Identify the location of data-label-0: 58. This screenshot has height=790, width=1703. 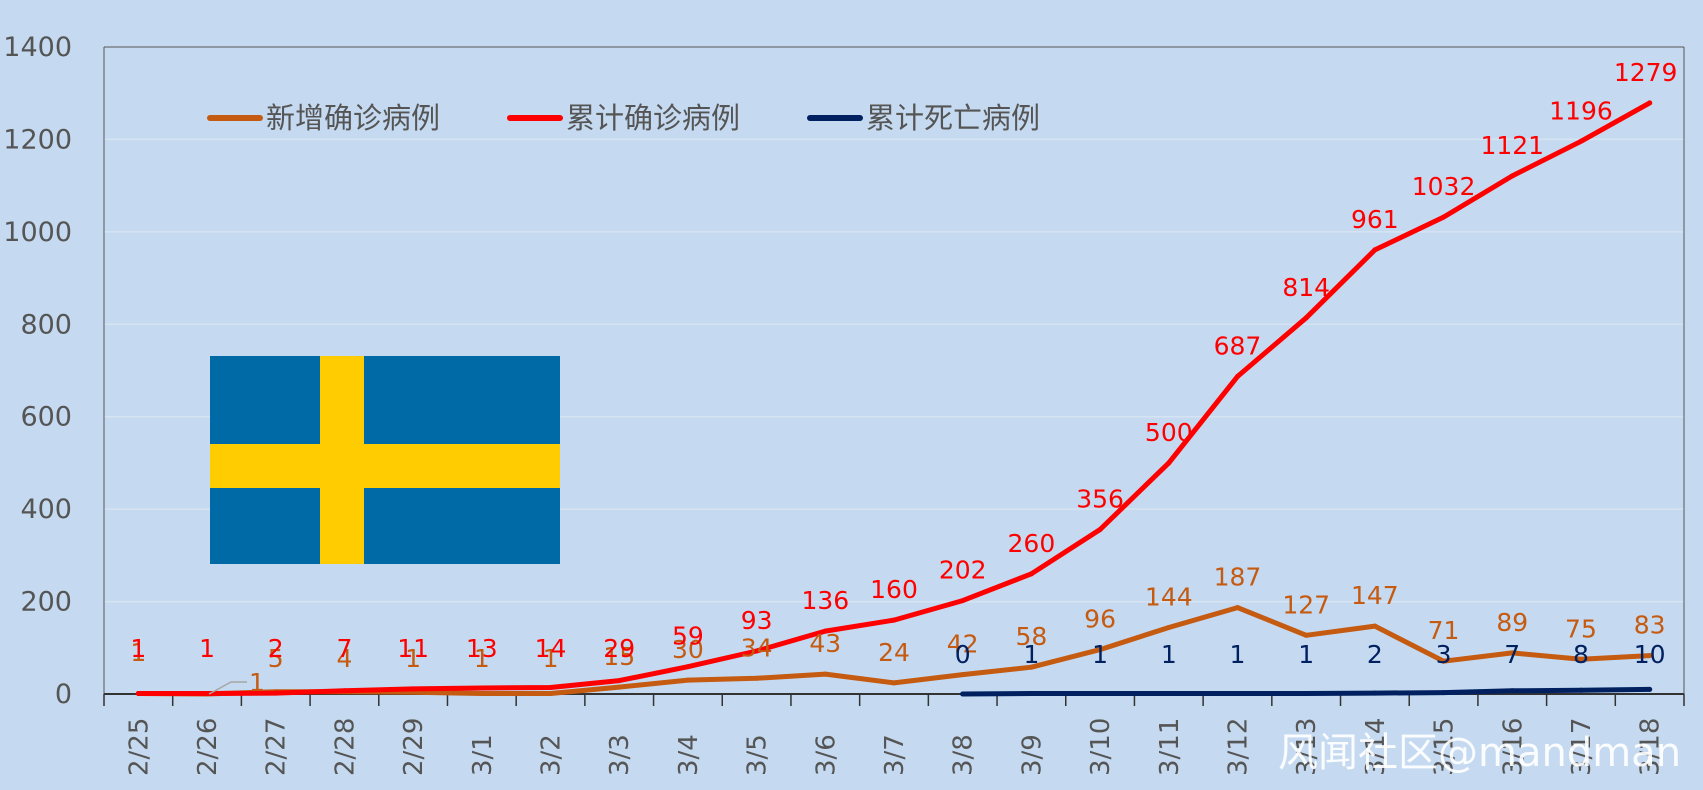
(1031, 636).